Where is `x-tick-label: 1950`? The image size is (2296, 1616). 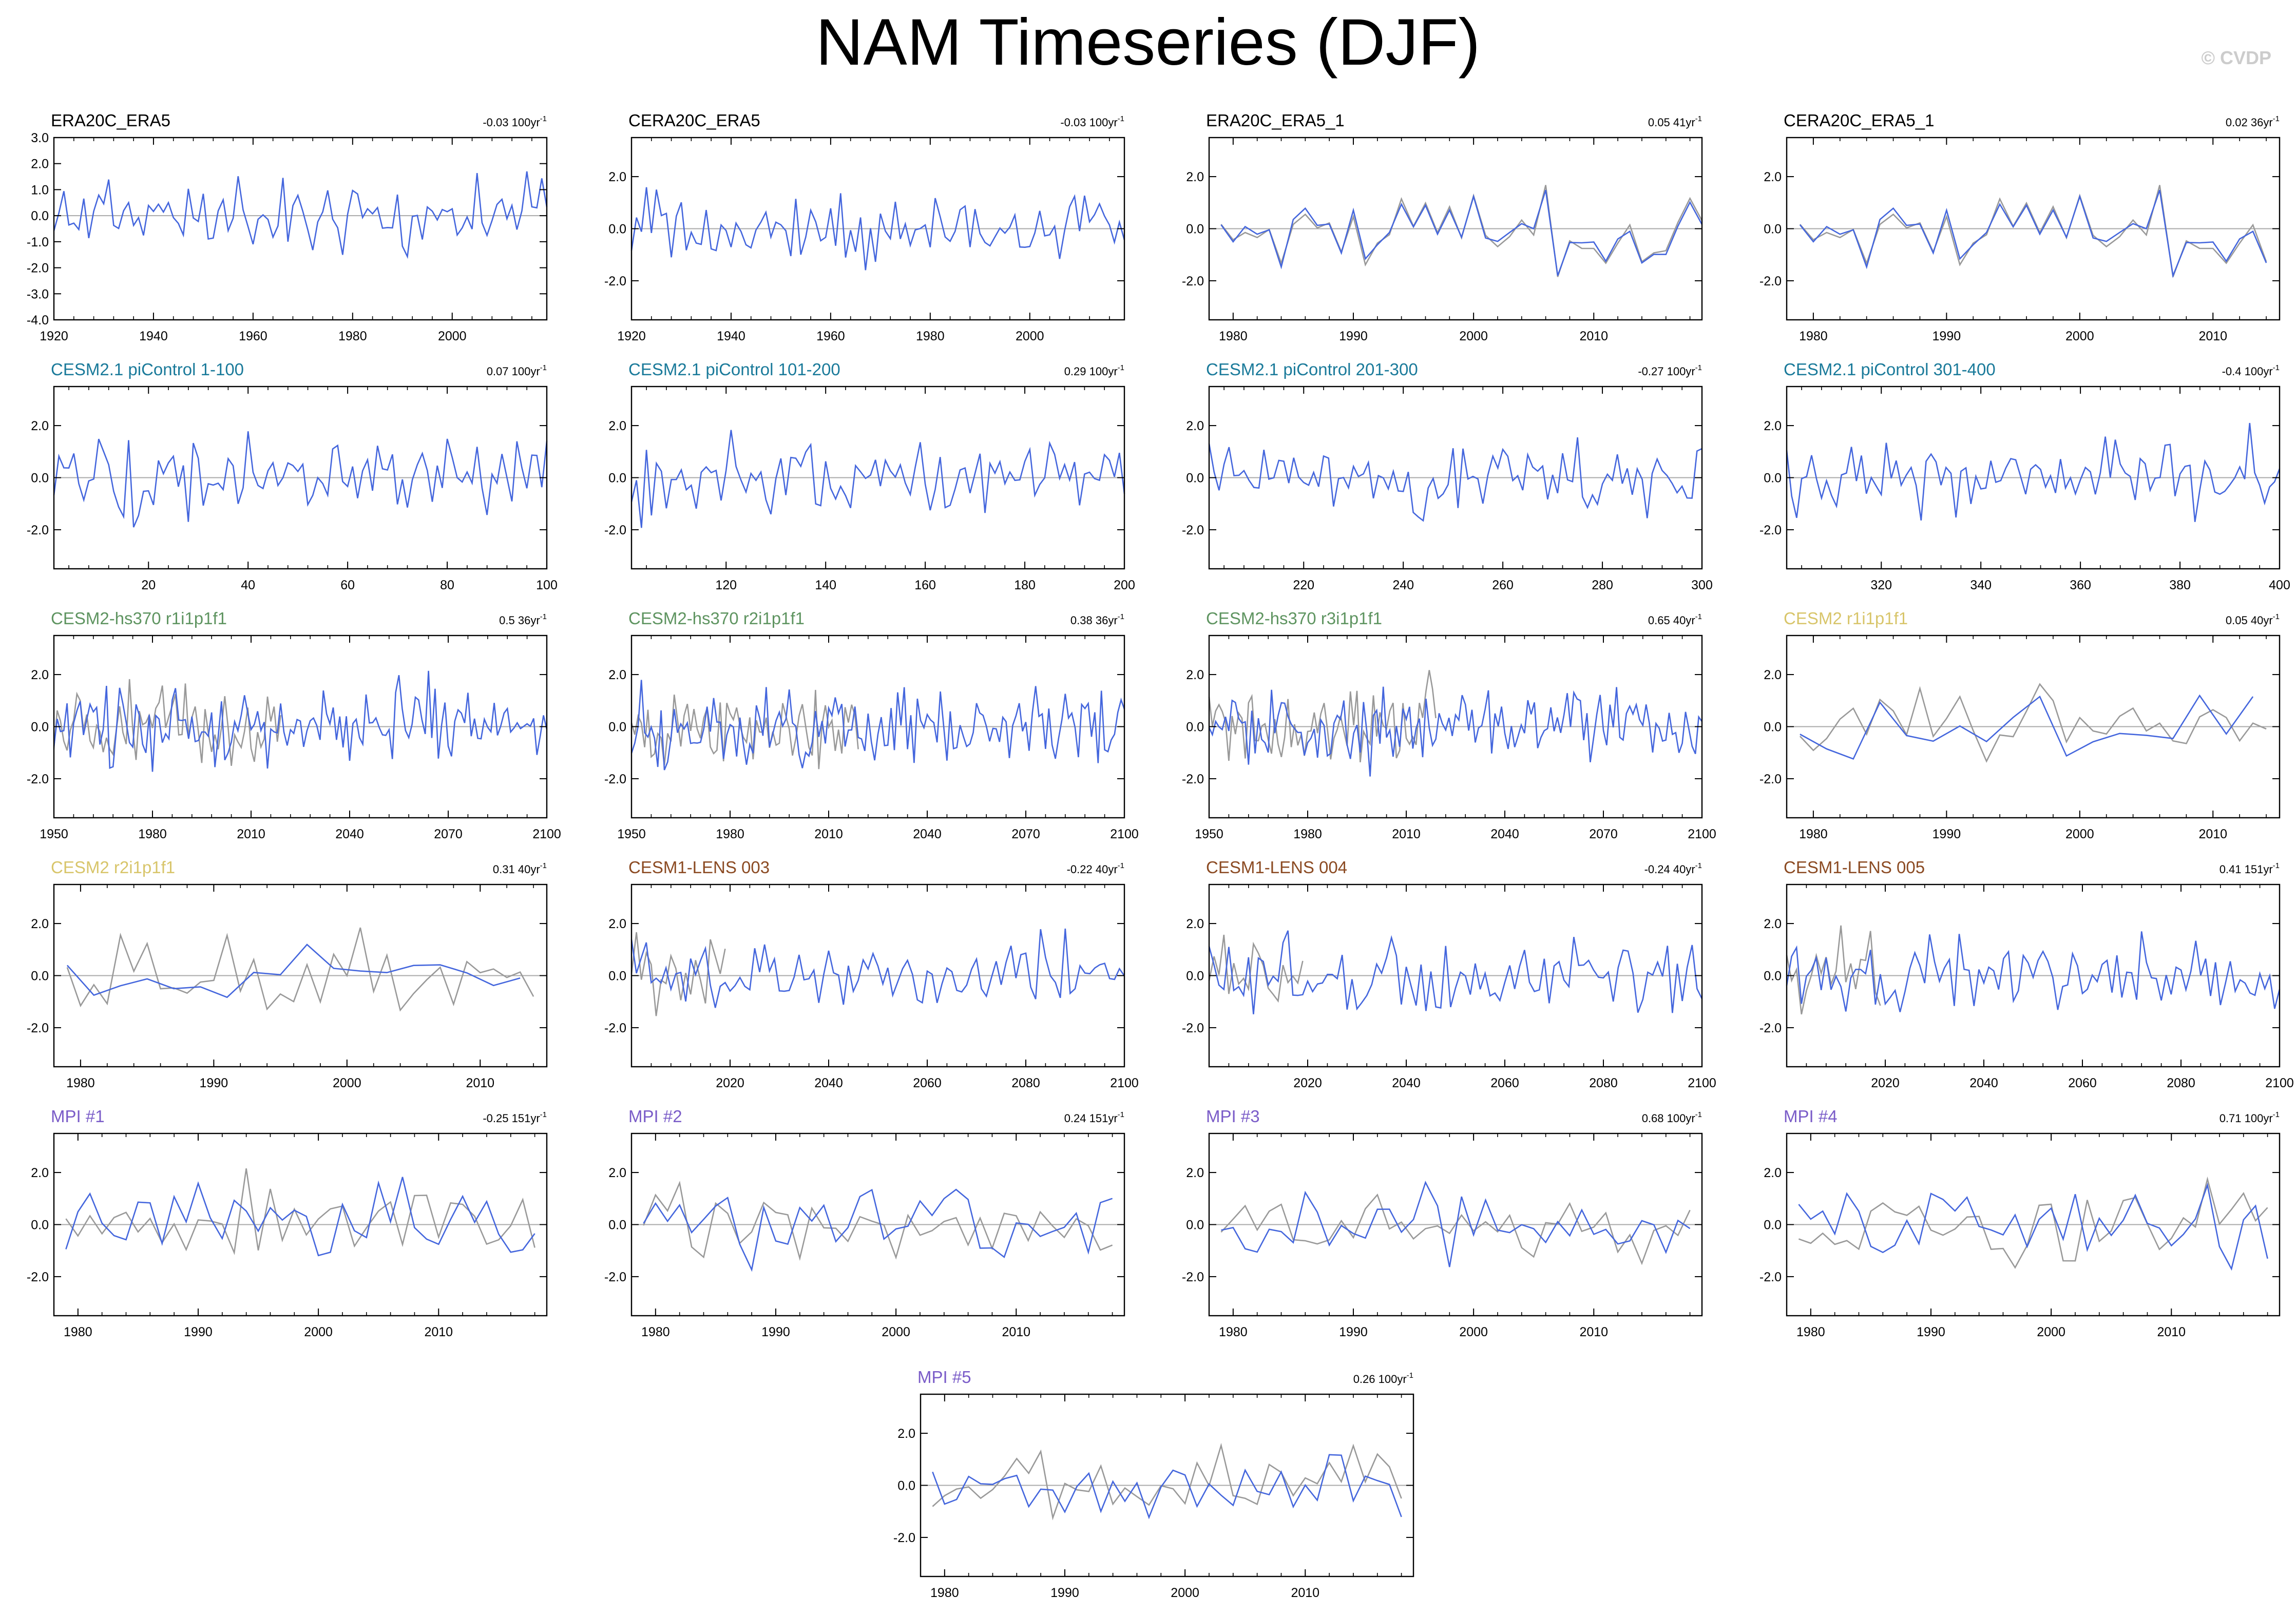
x-tick-label: 1950 is located at coordinates (632, 834).